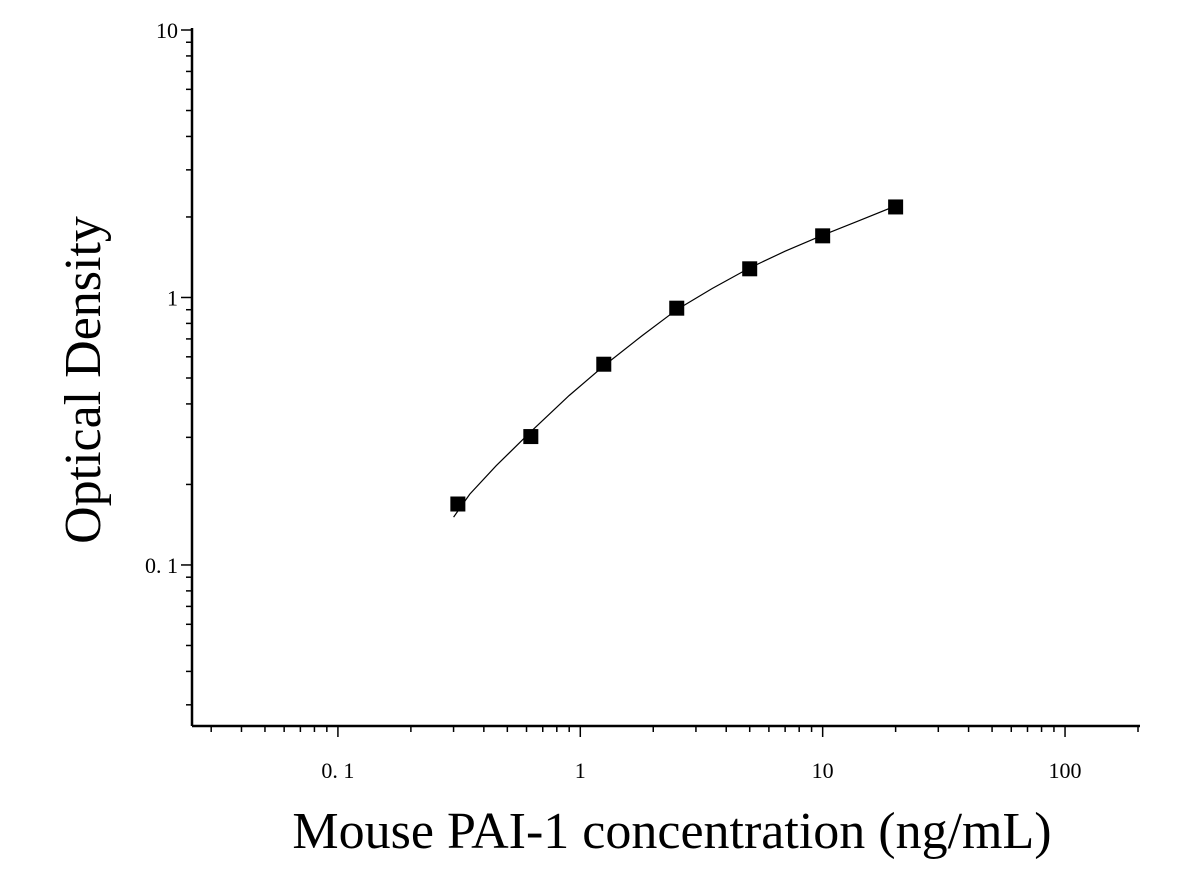  I want to click on data-points, so click(677, 355).